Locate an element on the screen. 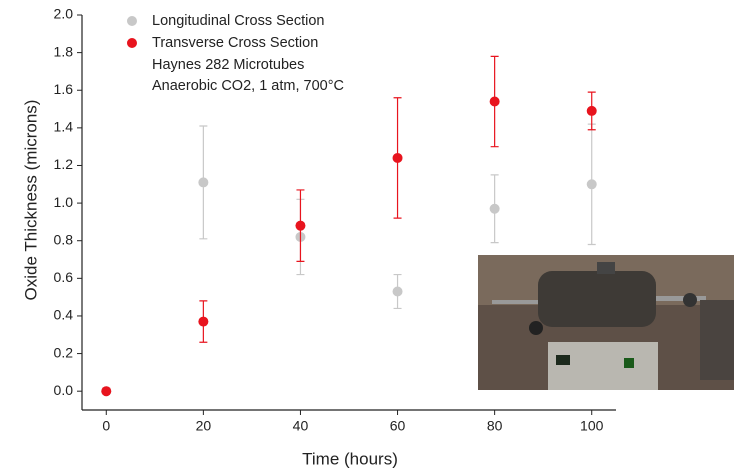  y-tick-label: 0.6 is located at coordinates (64, 277).